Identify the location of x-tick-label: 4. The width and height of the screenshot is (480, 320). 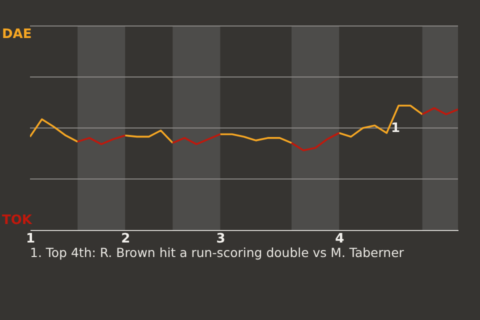
(339, 239).